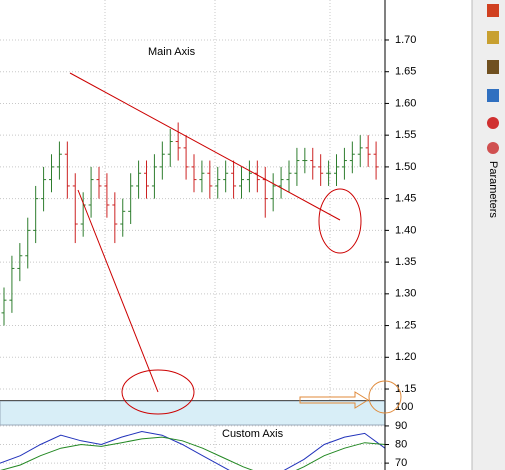 Image resolution: width=505 pixels, height=470 pixels. I want to click on y-tick-label: 1.20, so click(405, 357).